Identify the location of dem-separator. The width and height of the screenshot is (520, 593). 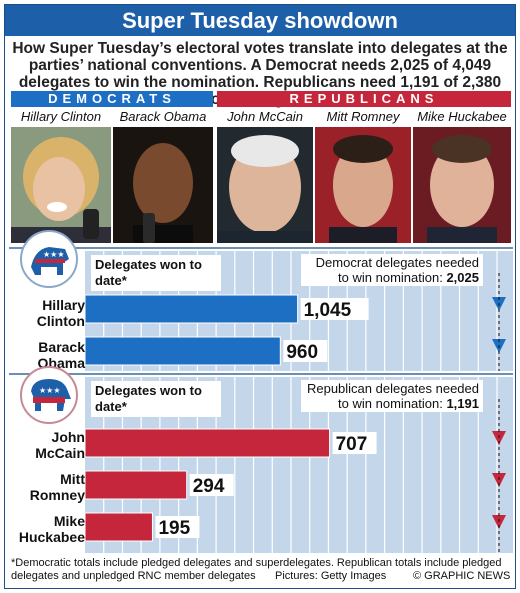
(261, 248).